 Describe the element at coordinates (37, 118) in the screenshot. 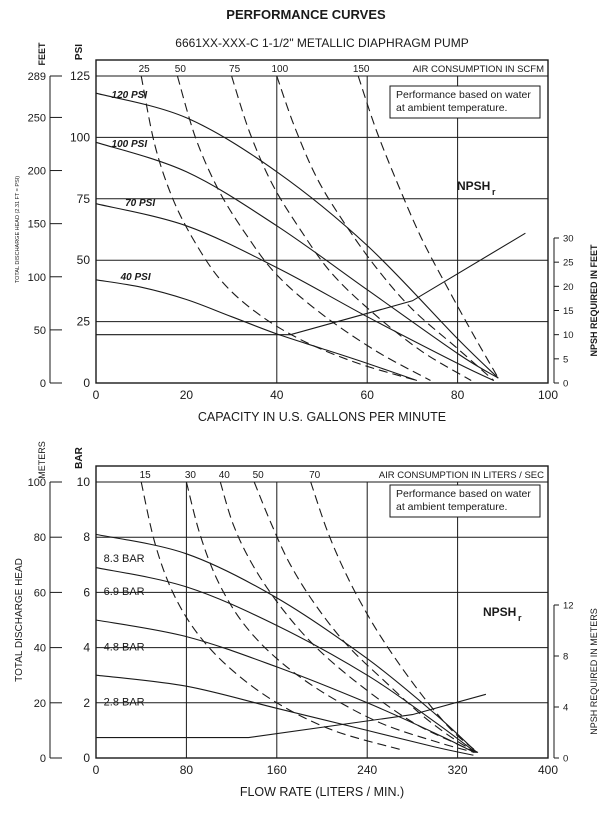

I see `feet-tick-label: 250` at that location.